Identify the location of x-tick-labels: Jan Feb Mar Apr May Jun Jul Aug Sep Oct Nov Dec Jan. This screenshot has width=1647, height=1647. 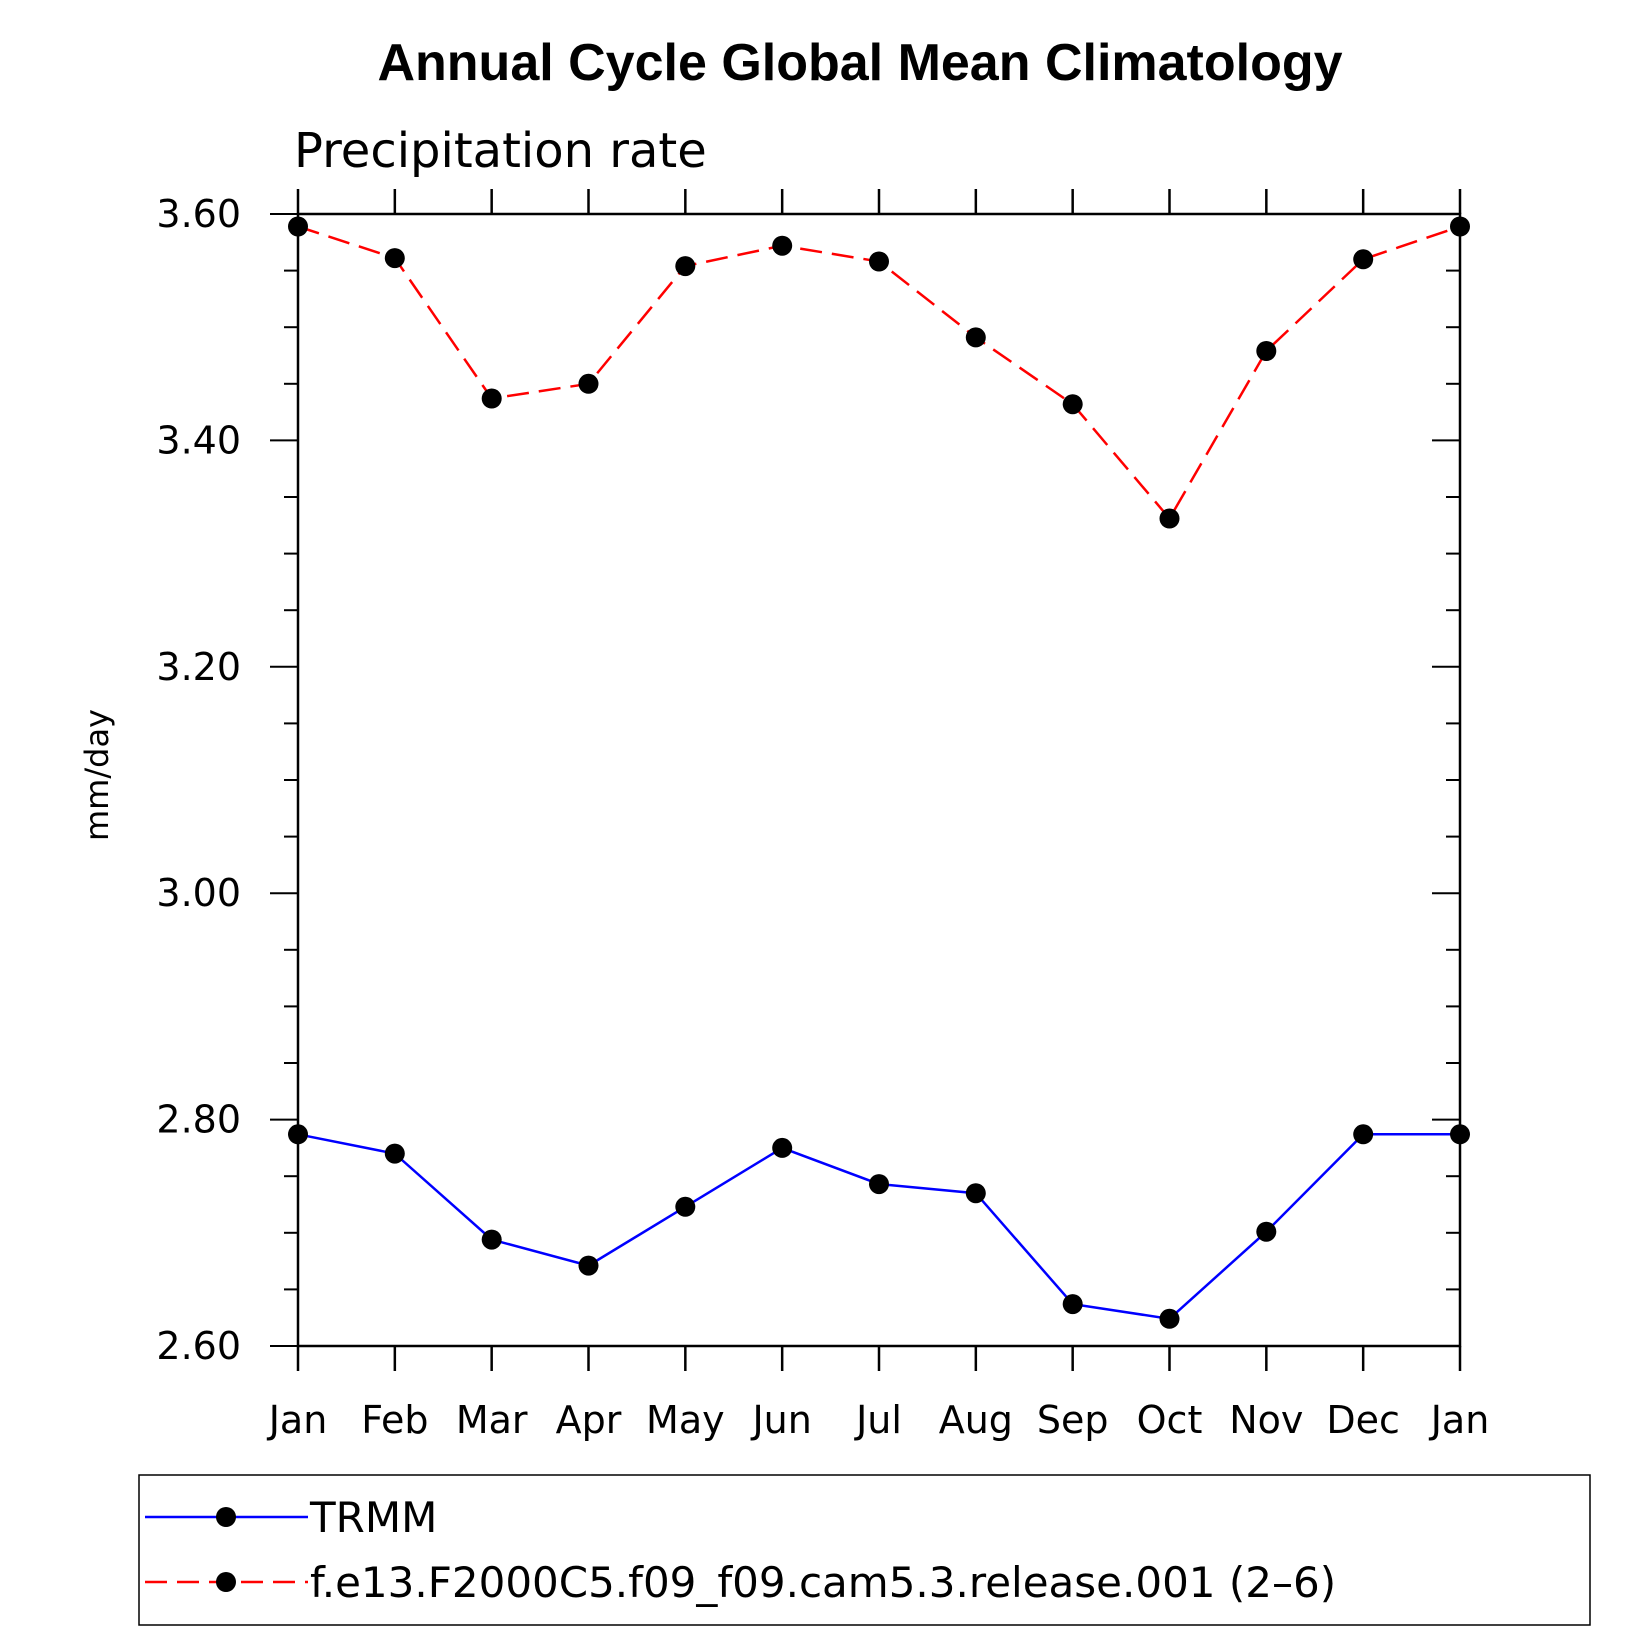
(878, 1420).